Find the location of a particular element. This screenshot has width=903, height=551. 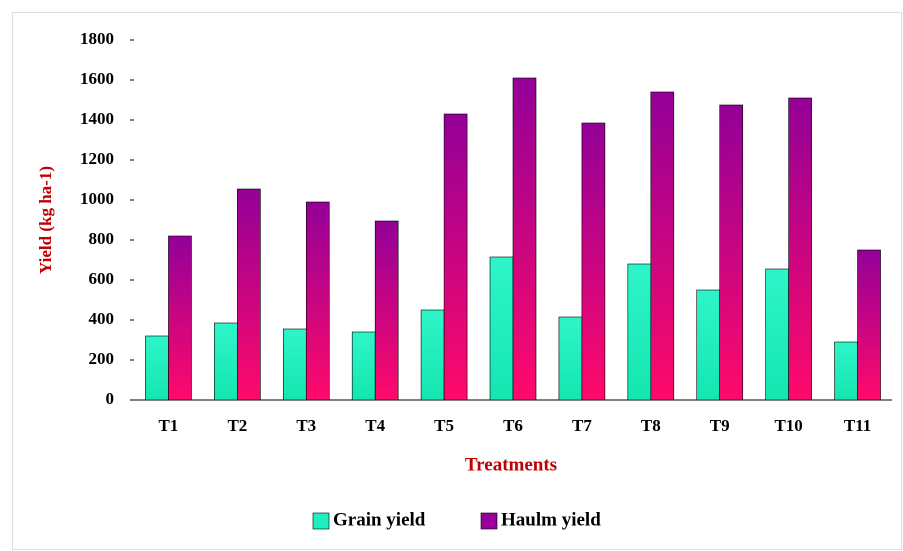

y-tick-label: 400 is located at coordinates (102, 318).